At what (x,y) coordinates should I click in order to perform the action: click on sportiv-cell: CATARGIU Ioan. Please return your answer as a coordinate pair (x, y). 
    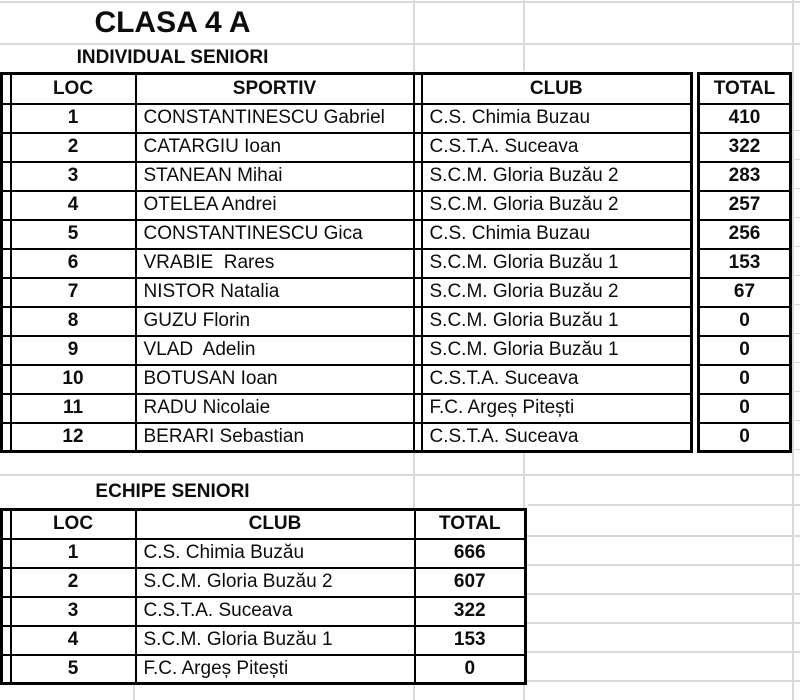
    Looking at the image, I should click on (274, 147).